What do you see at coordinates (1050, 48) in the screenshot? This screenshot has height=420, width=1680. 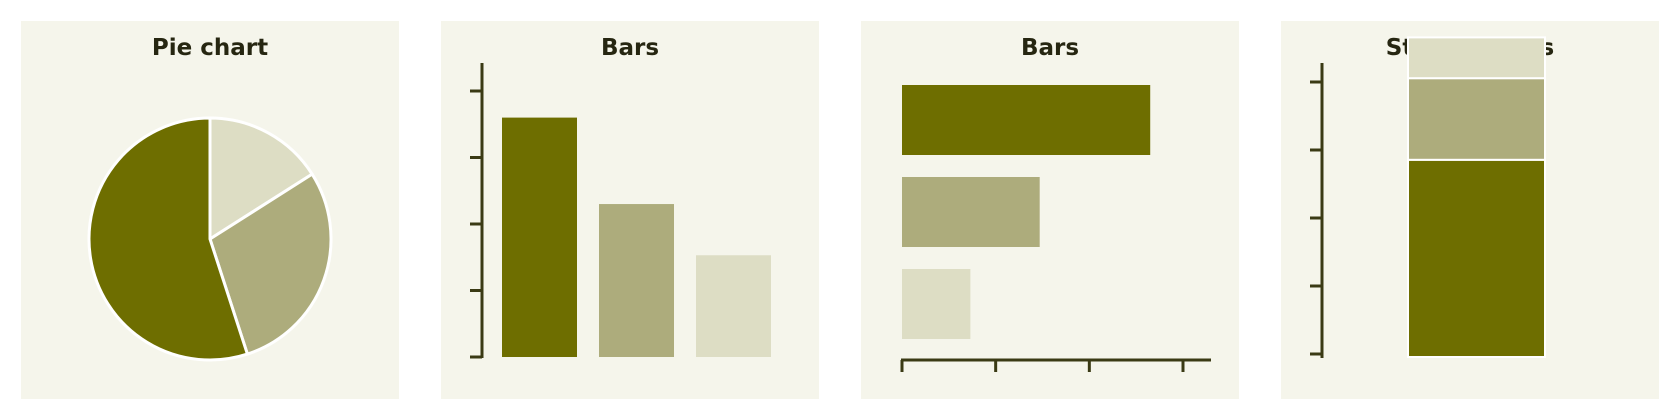 I see `horizontal-bar-chart-title: Bars` at bounding box center [1050, 48].